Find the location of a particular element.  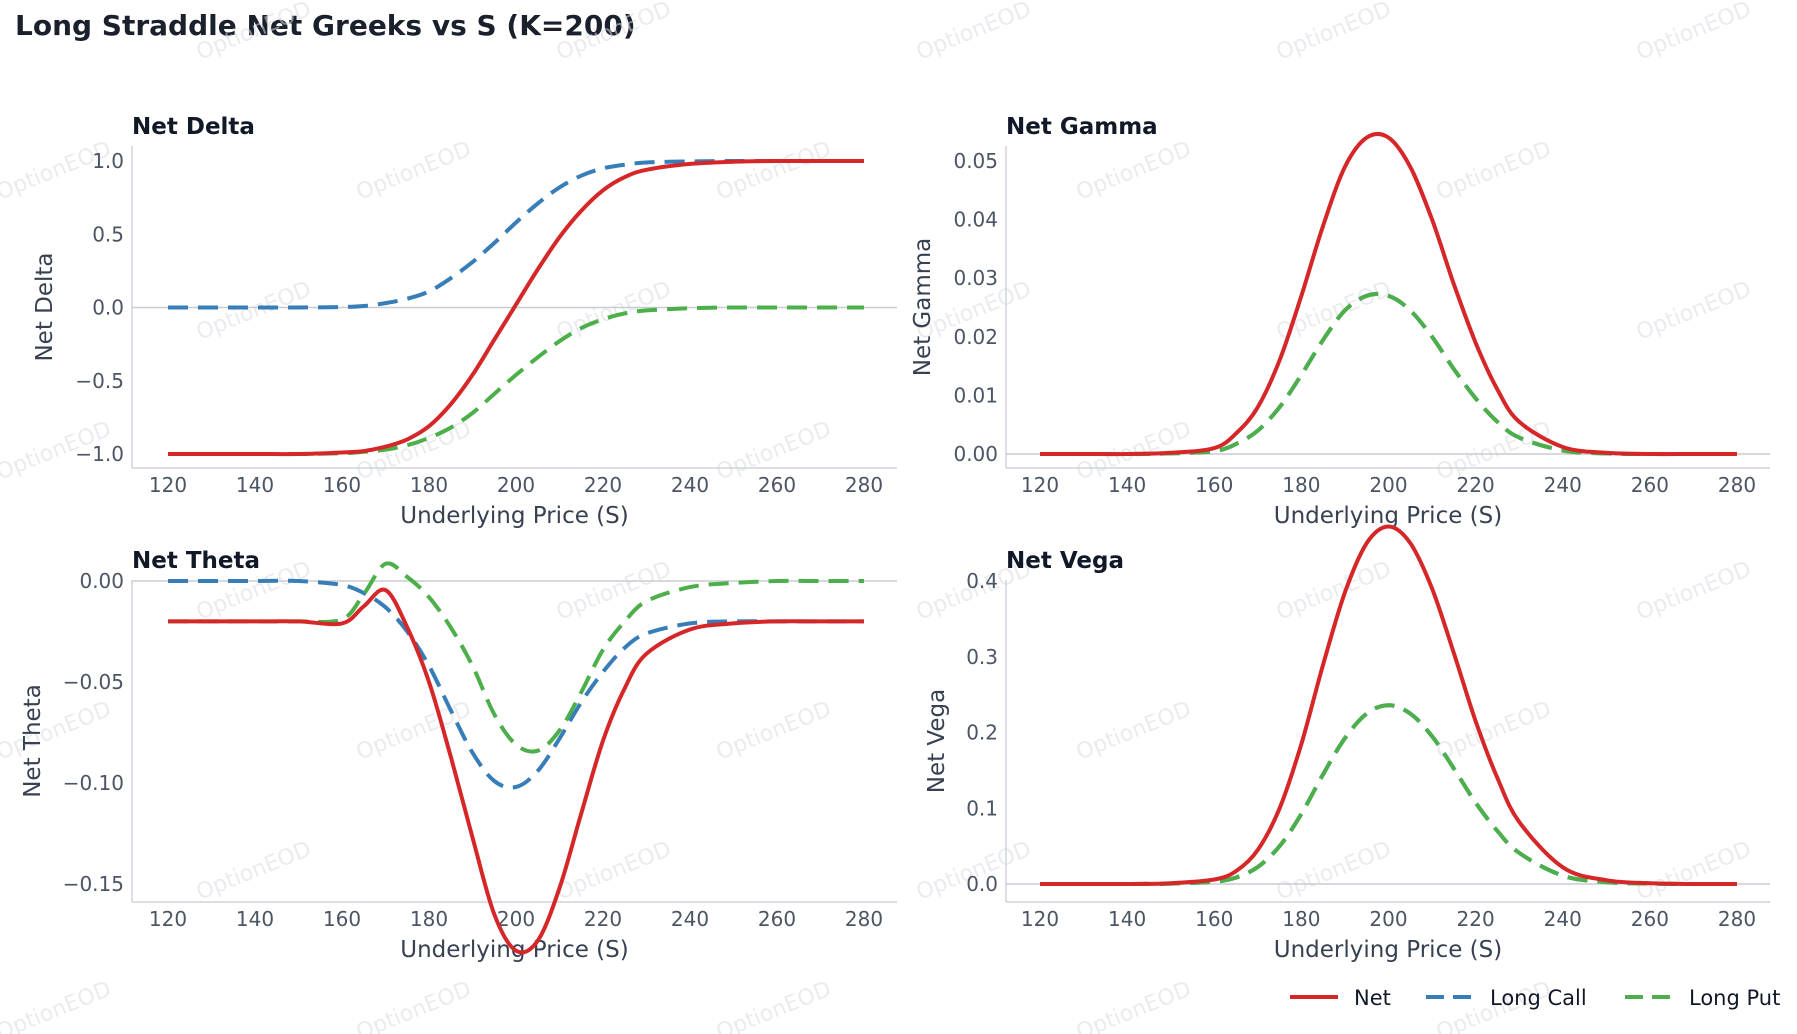

panel-title: Net Gamma is located at coordinates (1082, 127).